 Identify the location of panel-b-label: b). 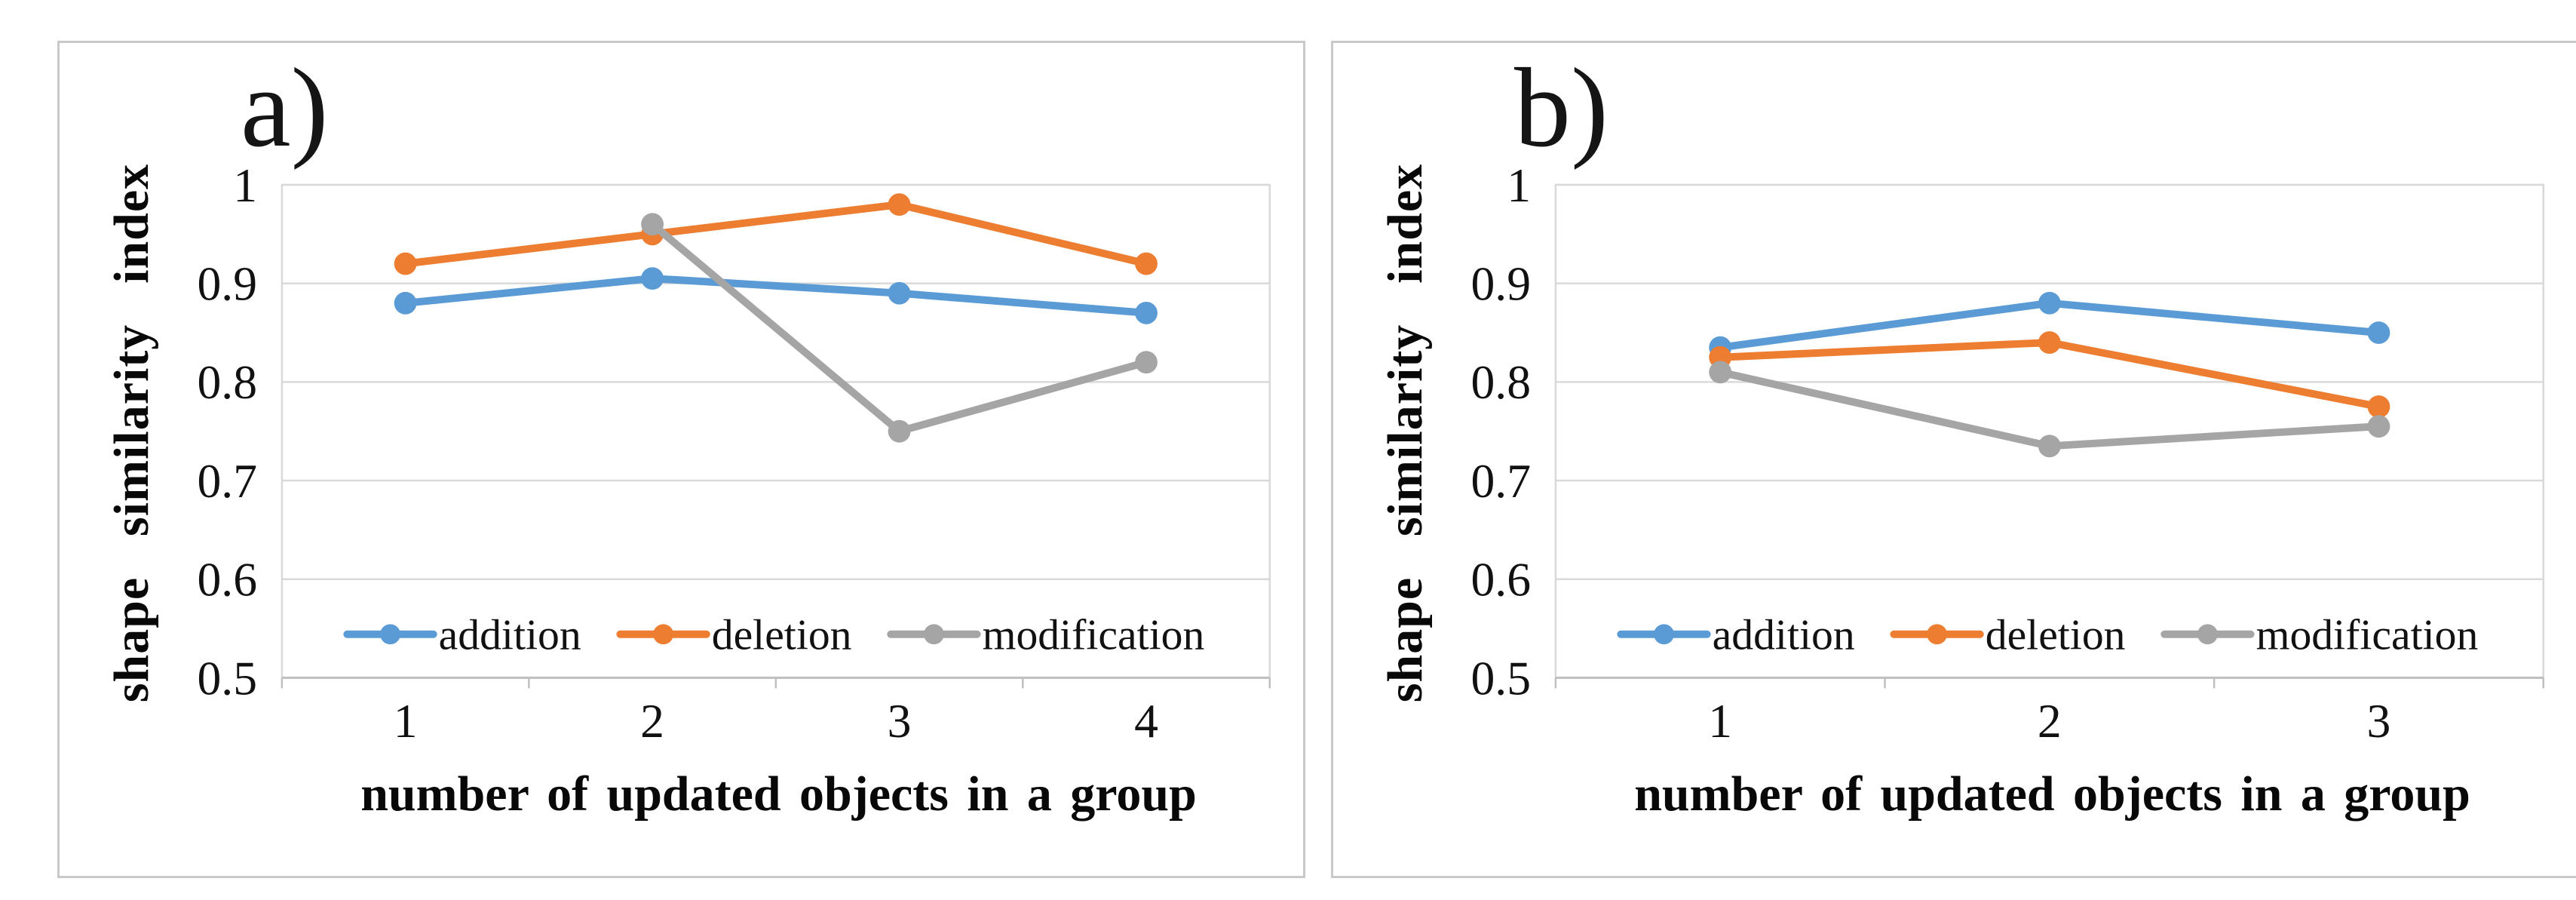
(1561, 108).